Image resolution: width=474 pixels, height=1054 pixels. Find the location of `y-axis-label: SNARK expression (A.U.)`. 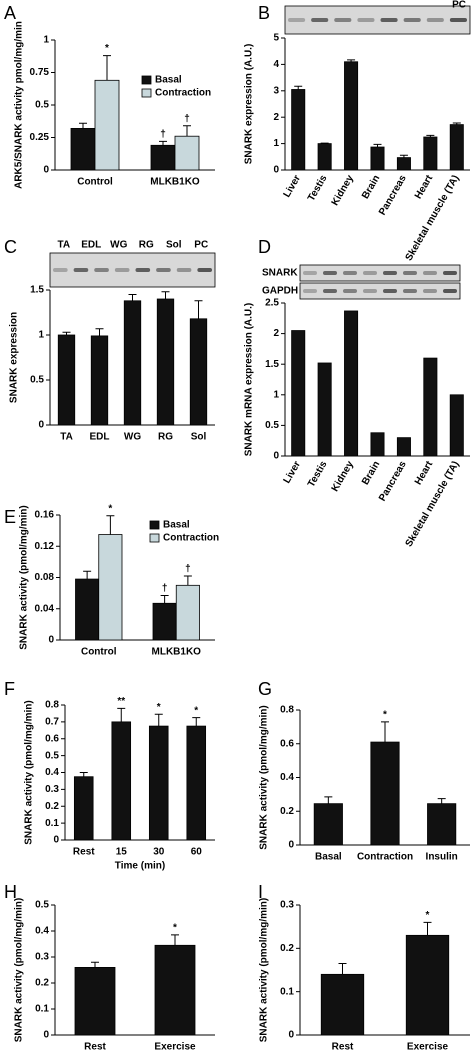

y-axis-label: SNARK expression (A.U.) is located at coordinates (249, 104).